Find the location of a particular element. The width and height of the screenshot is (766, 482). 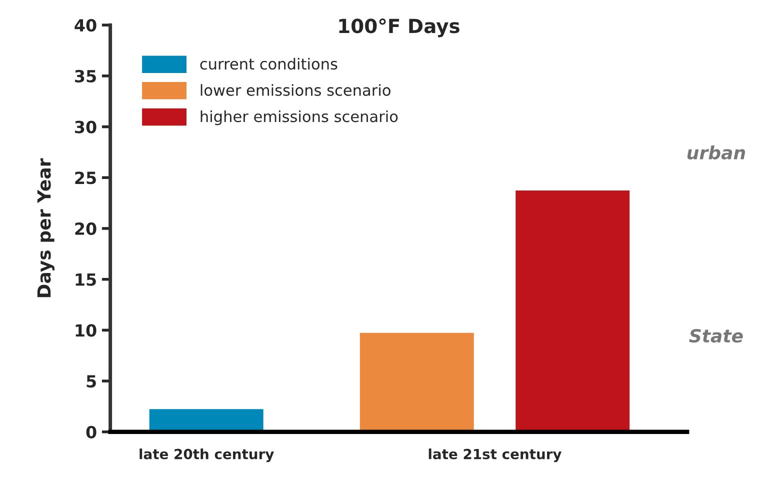

legend-label: current conditions is located at coordinates (269, 64).